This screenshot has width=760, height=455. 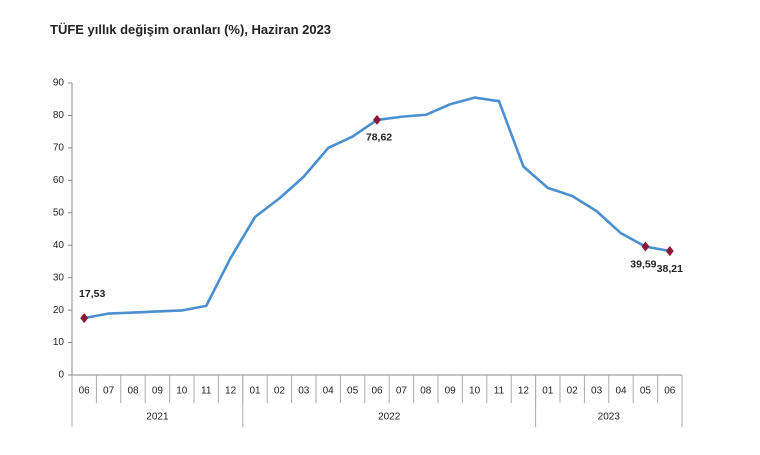 What do you see at coordinates (59, 342) in the screenshot?
I see `y-tick-label: 10` at bounding box center [59, 342].